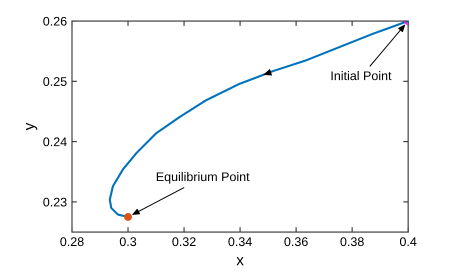 Image resolution: width=450 pixels, height=273 pixels. Describe the element at coordinates (55, 141) in the screenshot. I see `y-tick-label: 0.24` at that location.